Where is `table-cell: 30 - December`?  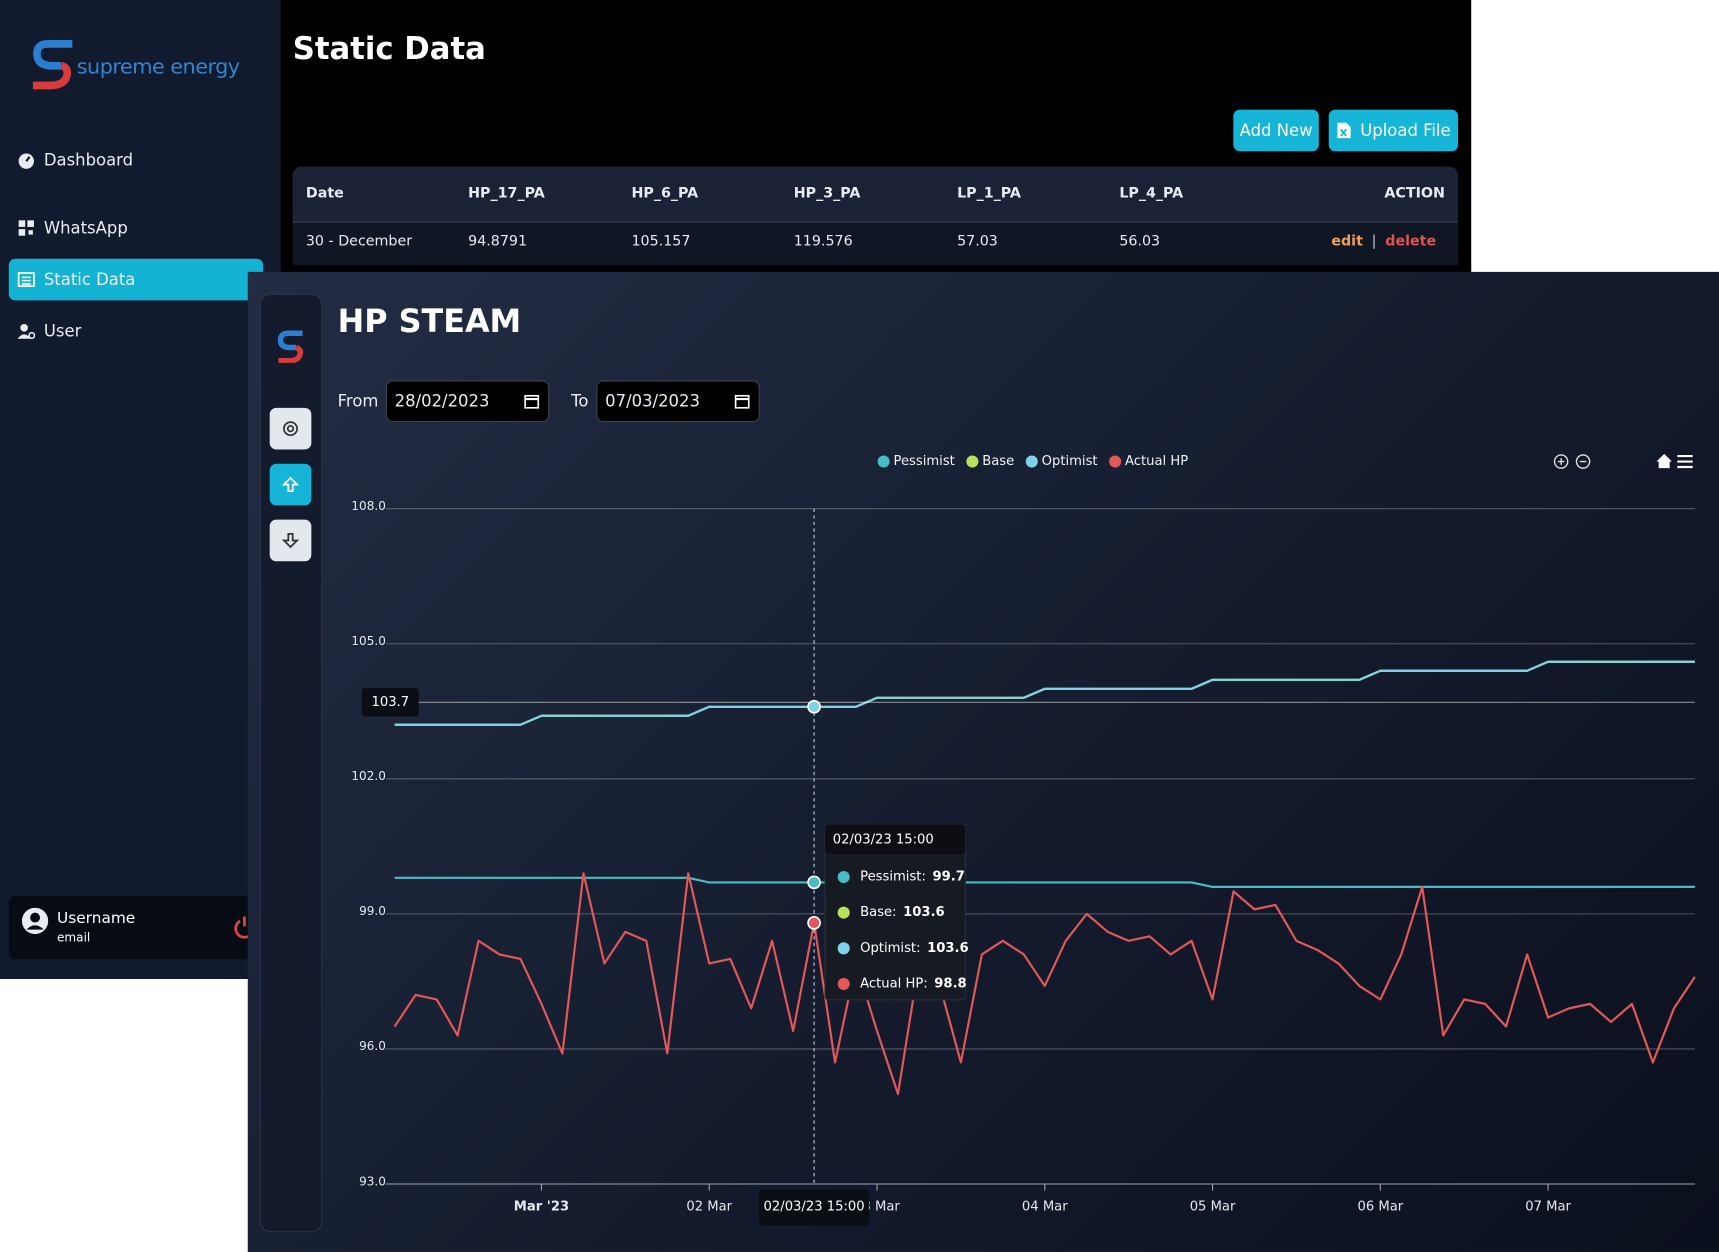 table-cell: 30 - December is located at coordinates (359, 241).